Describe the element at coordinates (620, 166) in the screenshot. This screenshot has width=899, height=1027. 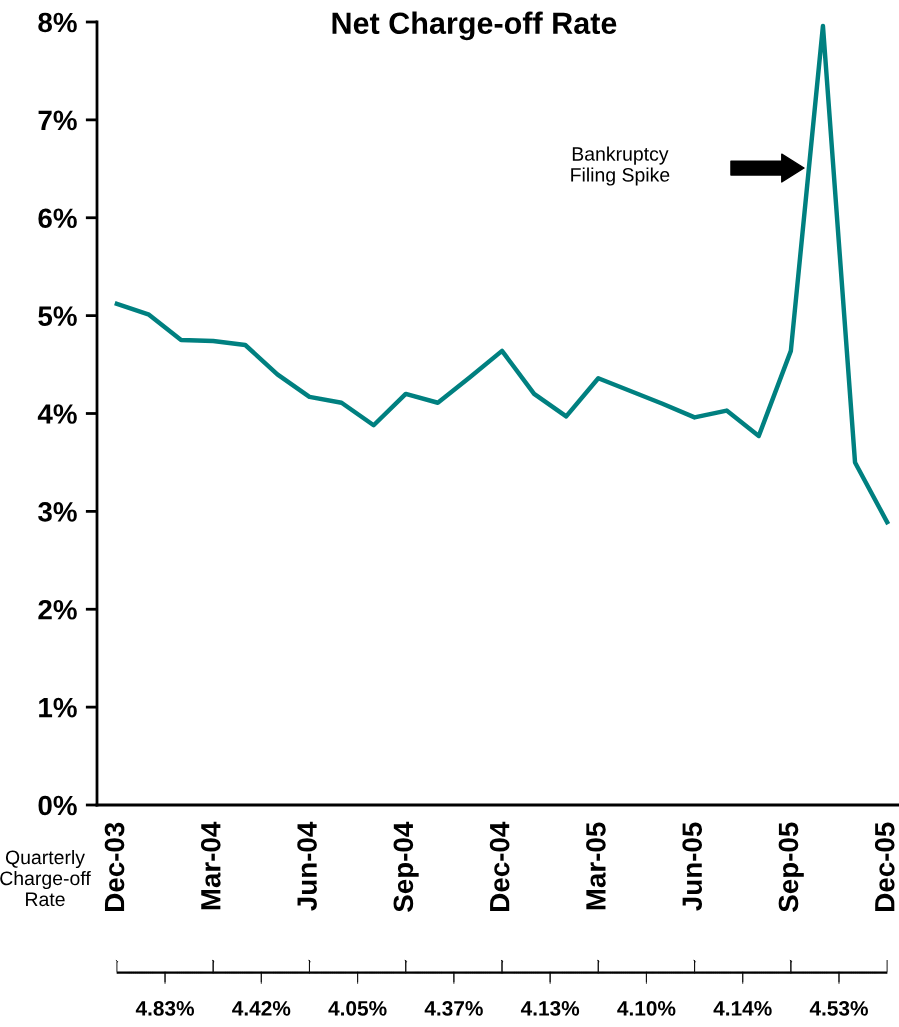
I see `annotation: Bankruptcy Filing Spike` at that location.